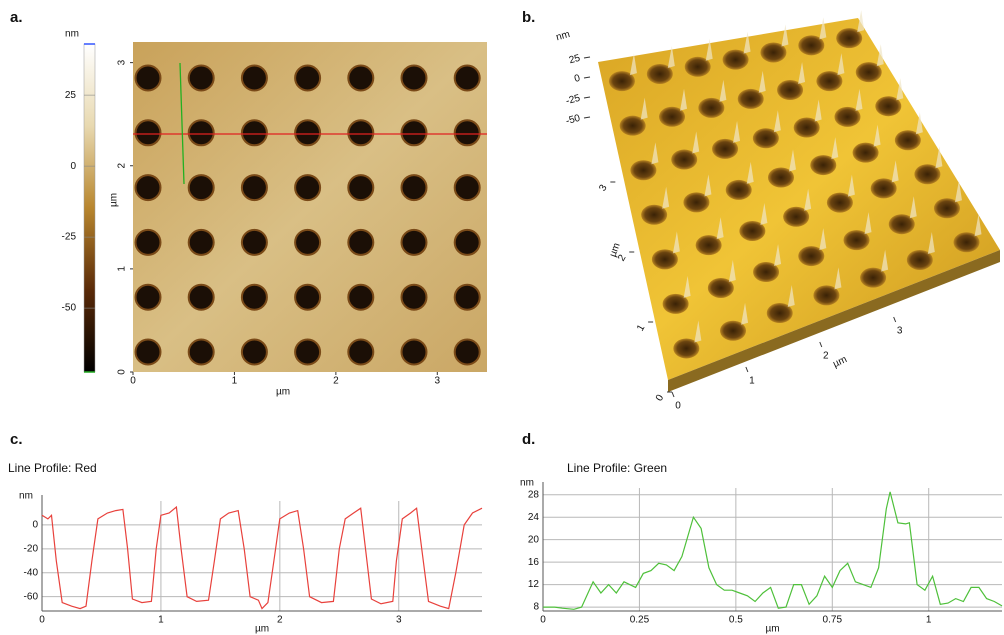 The width and height of the screenshot is (1004, 635). Describe the element at coordinates (534, 584) in the screenshot. I see `y-tick-label: 12` at that location.